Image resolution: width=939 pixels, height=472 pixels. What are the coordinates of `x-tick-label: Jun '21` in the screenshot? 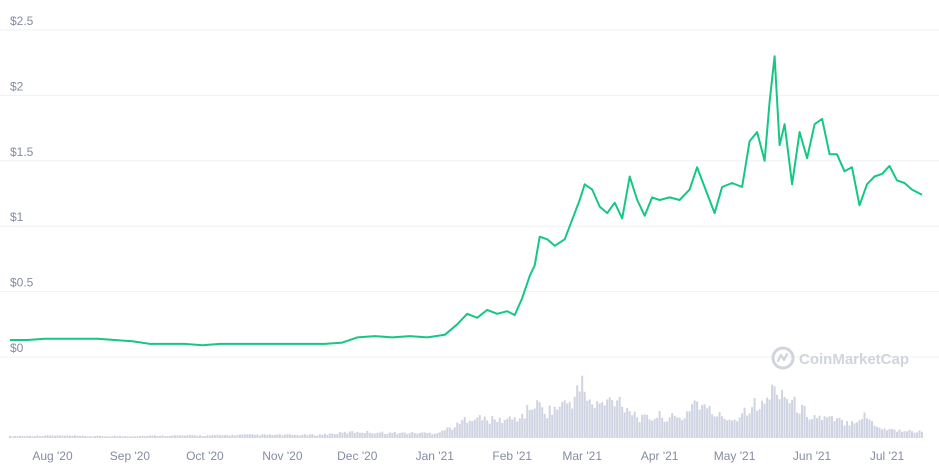 It's located at (812, 456).